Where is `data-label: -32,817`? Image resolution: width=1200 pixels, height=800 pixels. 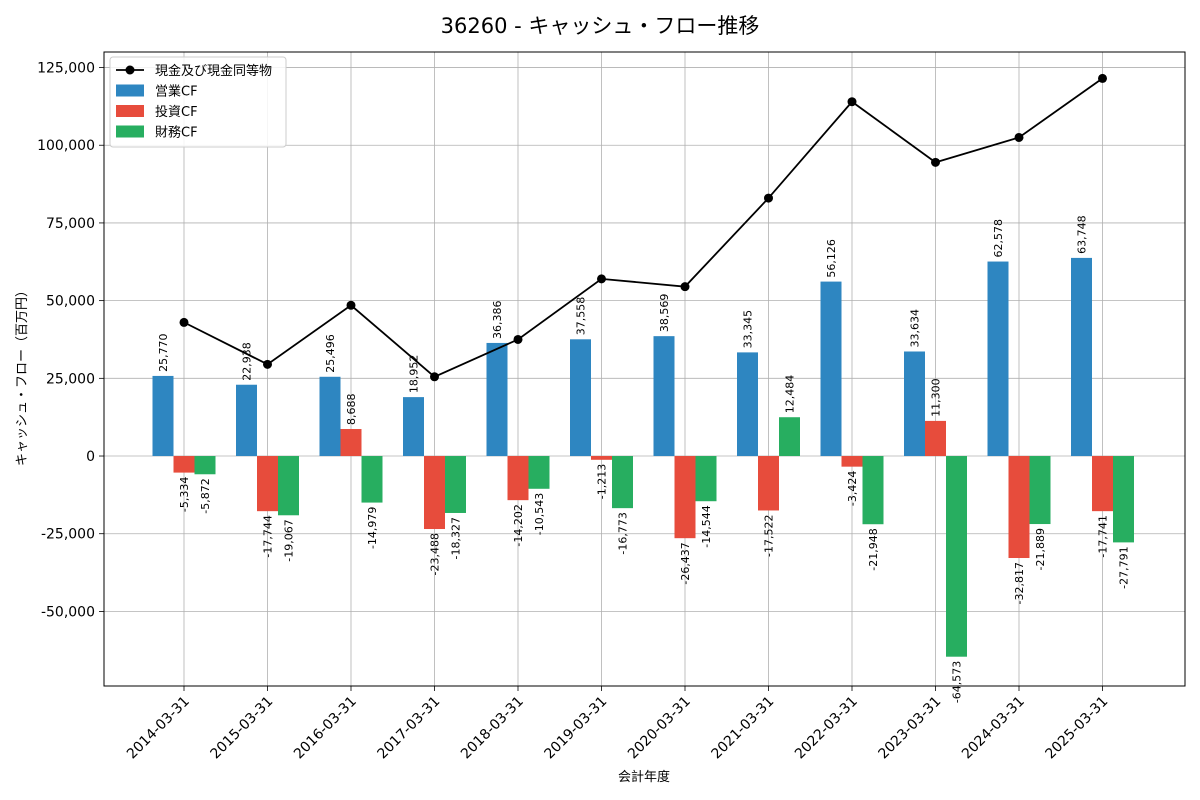
data-label: -32,817 is located at coordinates (1019, 583).